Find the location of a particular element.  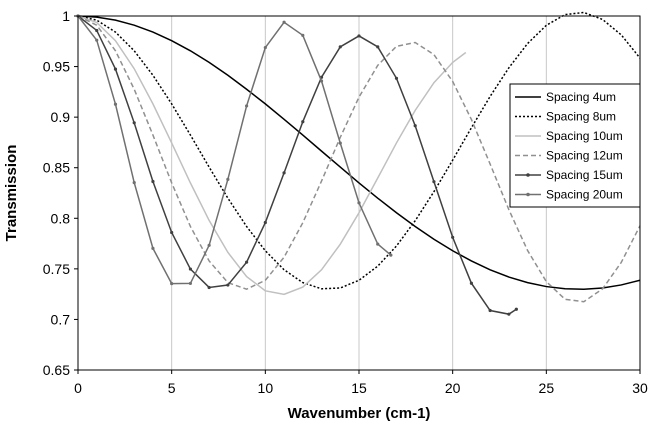

legend-item: Spacing 15um is located at coordinates (569, 175).